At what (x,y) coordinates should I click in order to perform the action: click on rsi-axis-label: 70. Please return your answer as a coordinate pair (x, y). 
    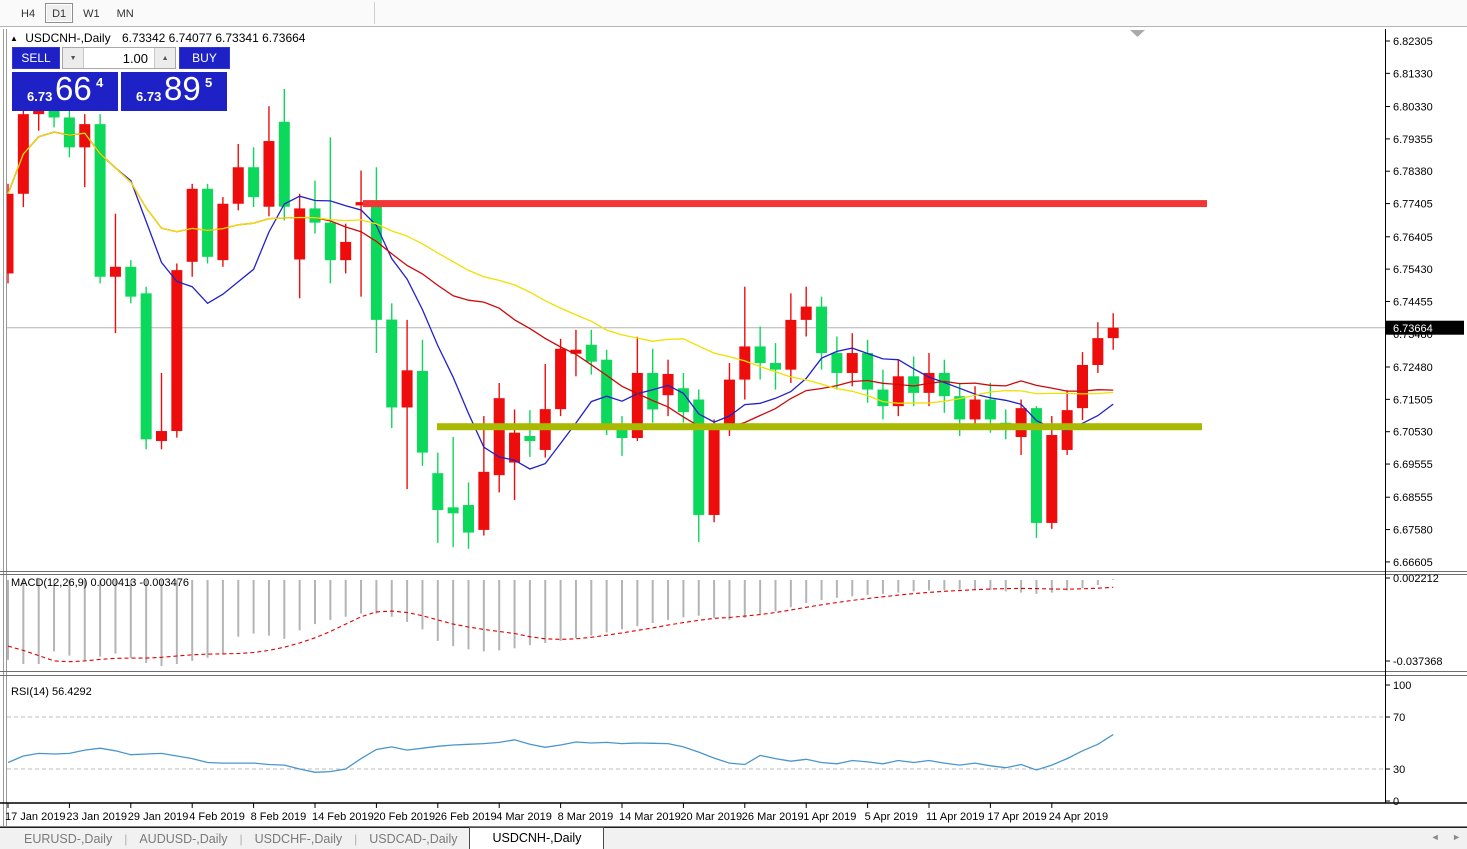
    Looking at the image, I should click on (1399, 718).